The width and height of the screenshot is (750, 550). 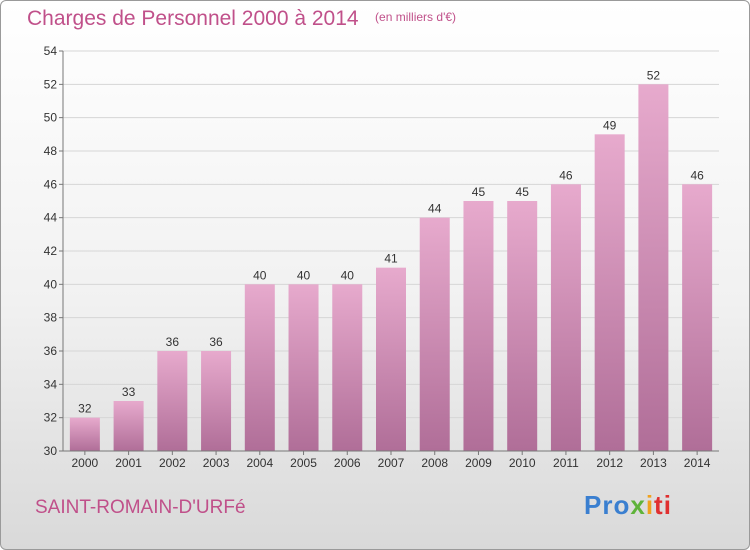 I want to click on x-tick-label-2000: 2000, so click(x=85, y=463).